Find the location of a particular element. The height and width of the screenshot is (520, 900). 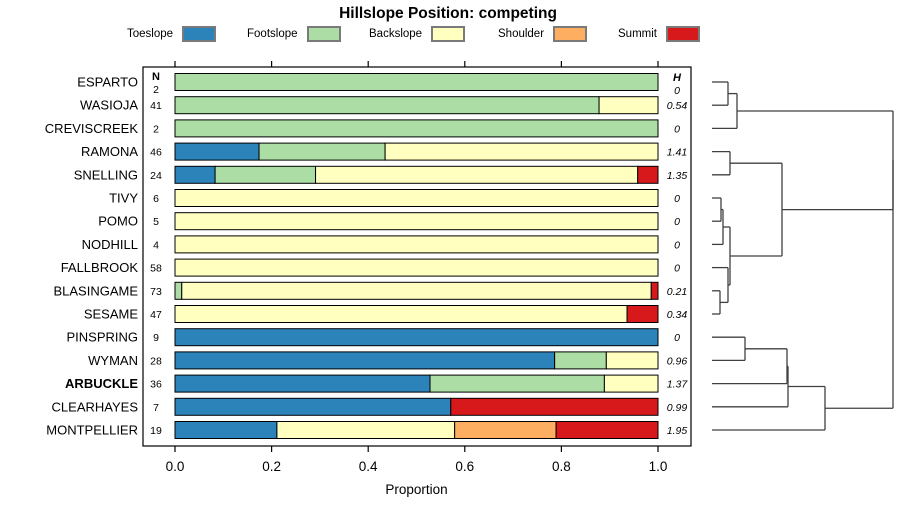

legend-item-toeslope: Toeslope is located at coordinates (172, 33).